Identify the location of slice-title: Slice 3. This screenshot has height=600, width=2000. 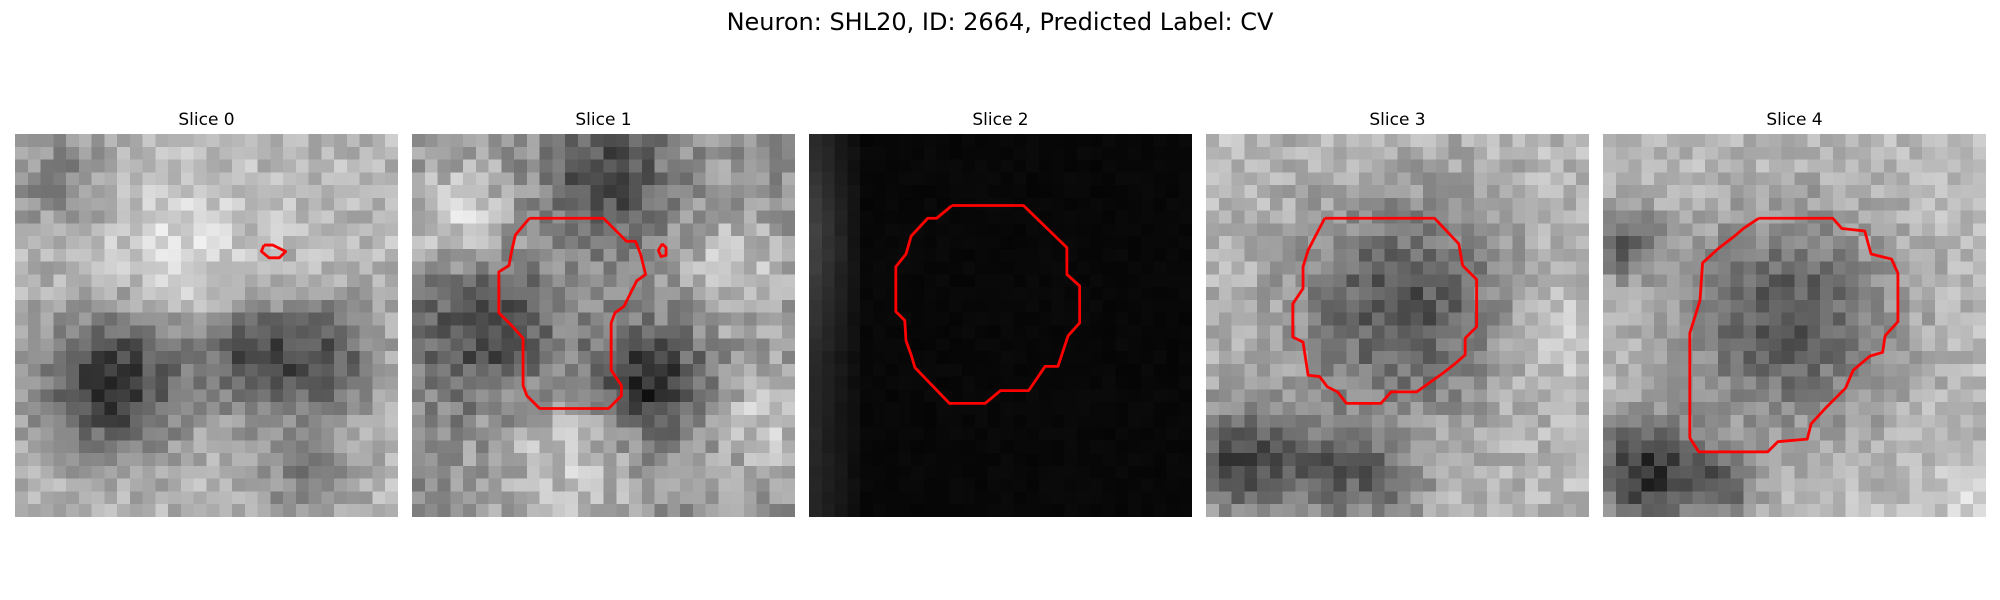
(1397, 120).